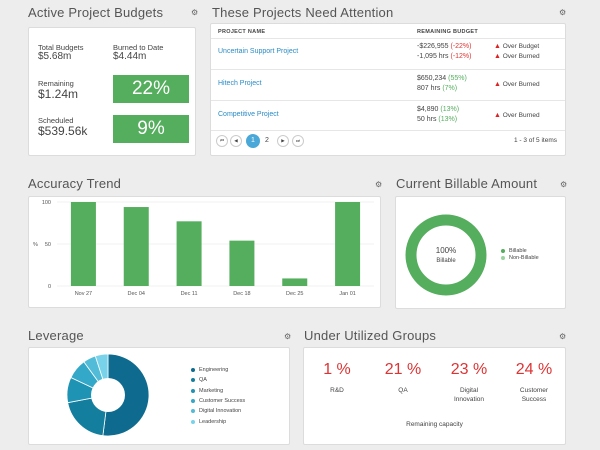 Image resolution: width=600 pixels, height=450 pixels. I want to click on x-tick-label: Dec 04, so click(136, 294).